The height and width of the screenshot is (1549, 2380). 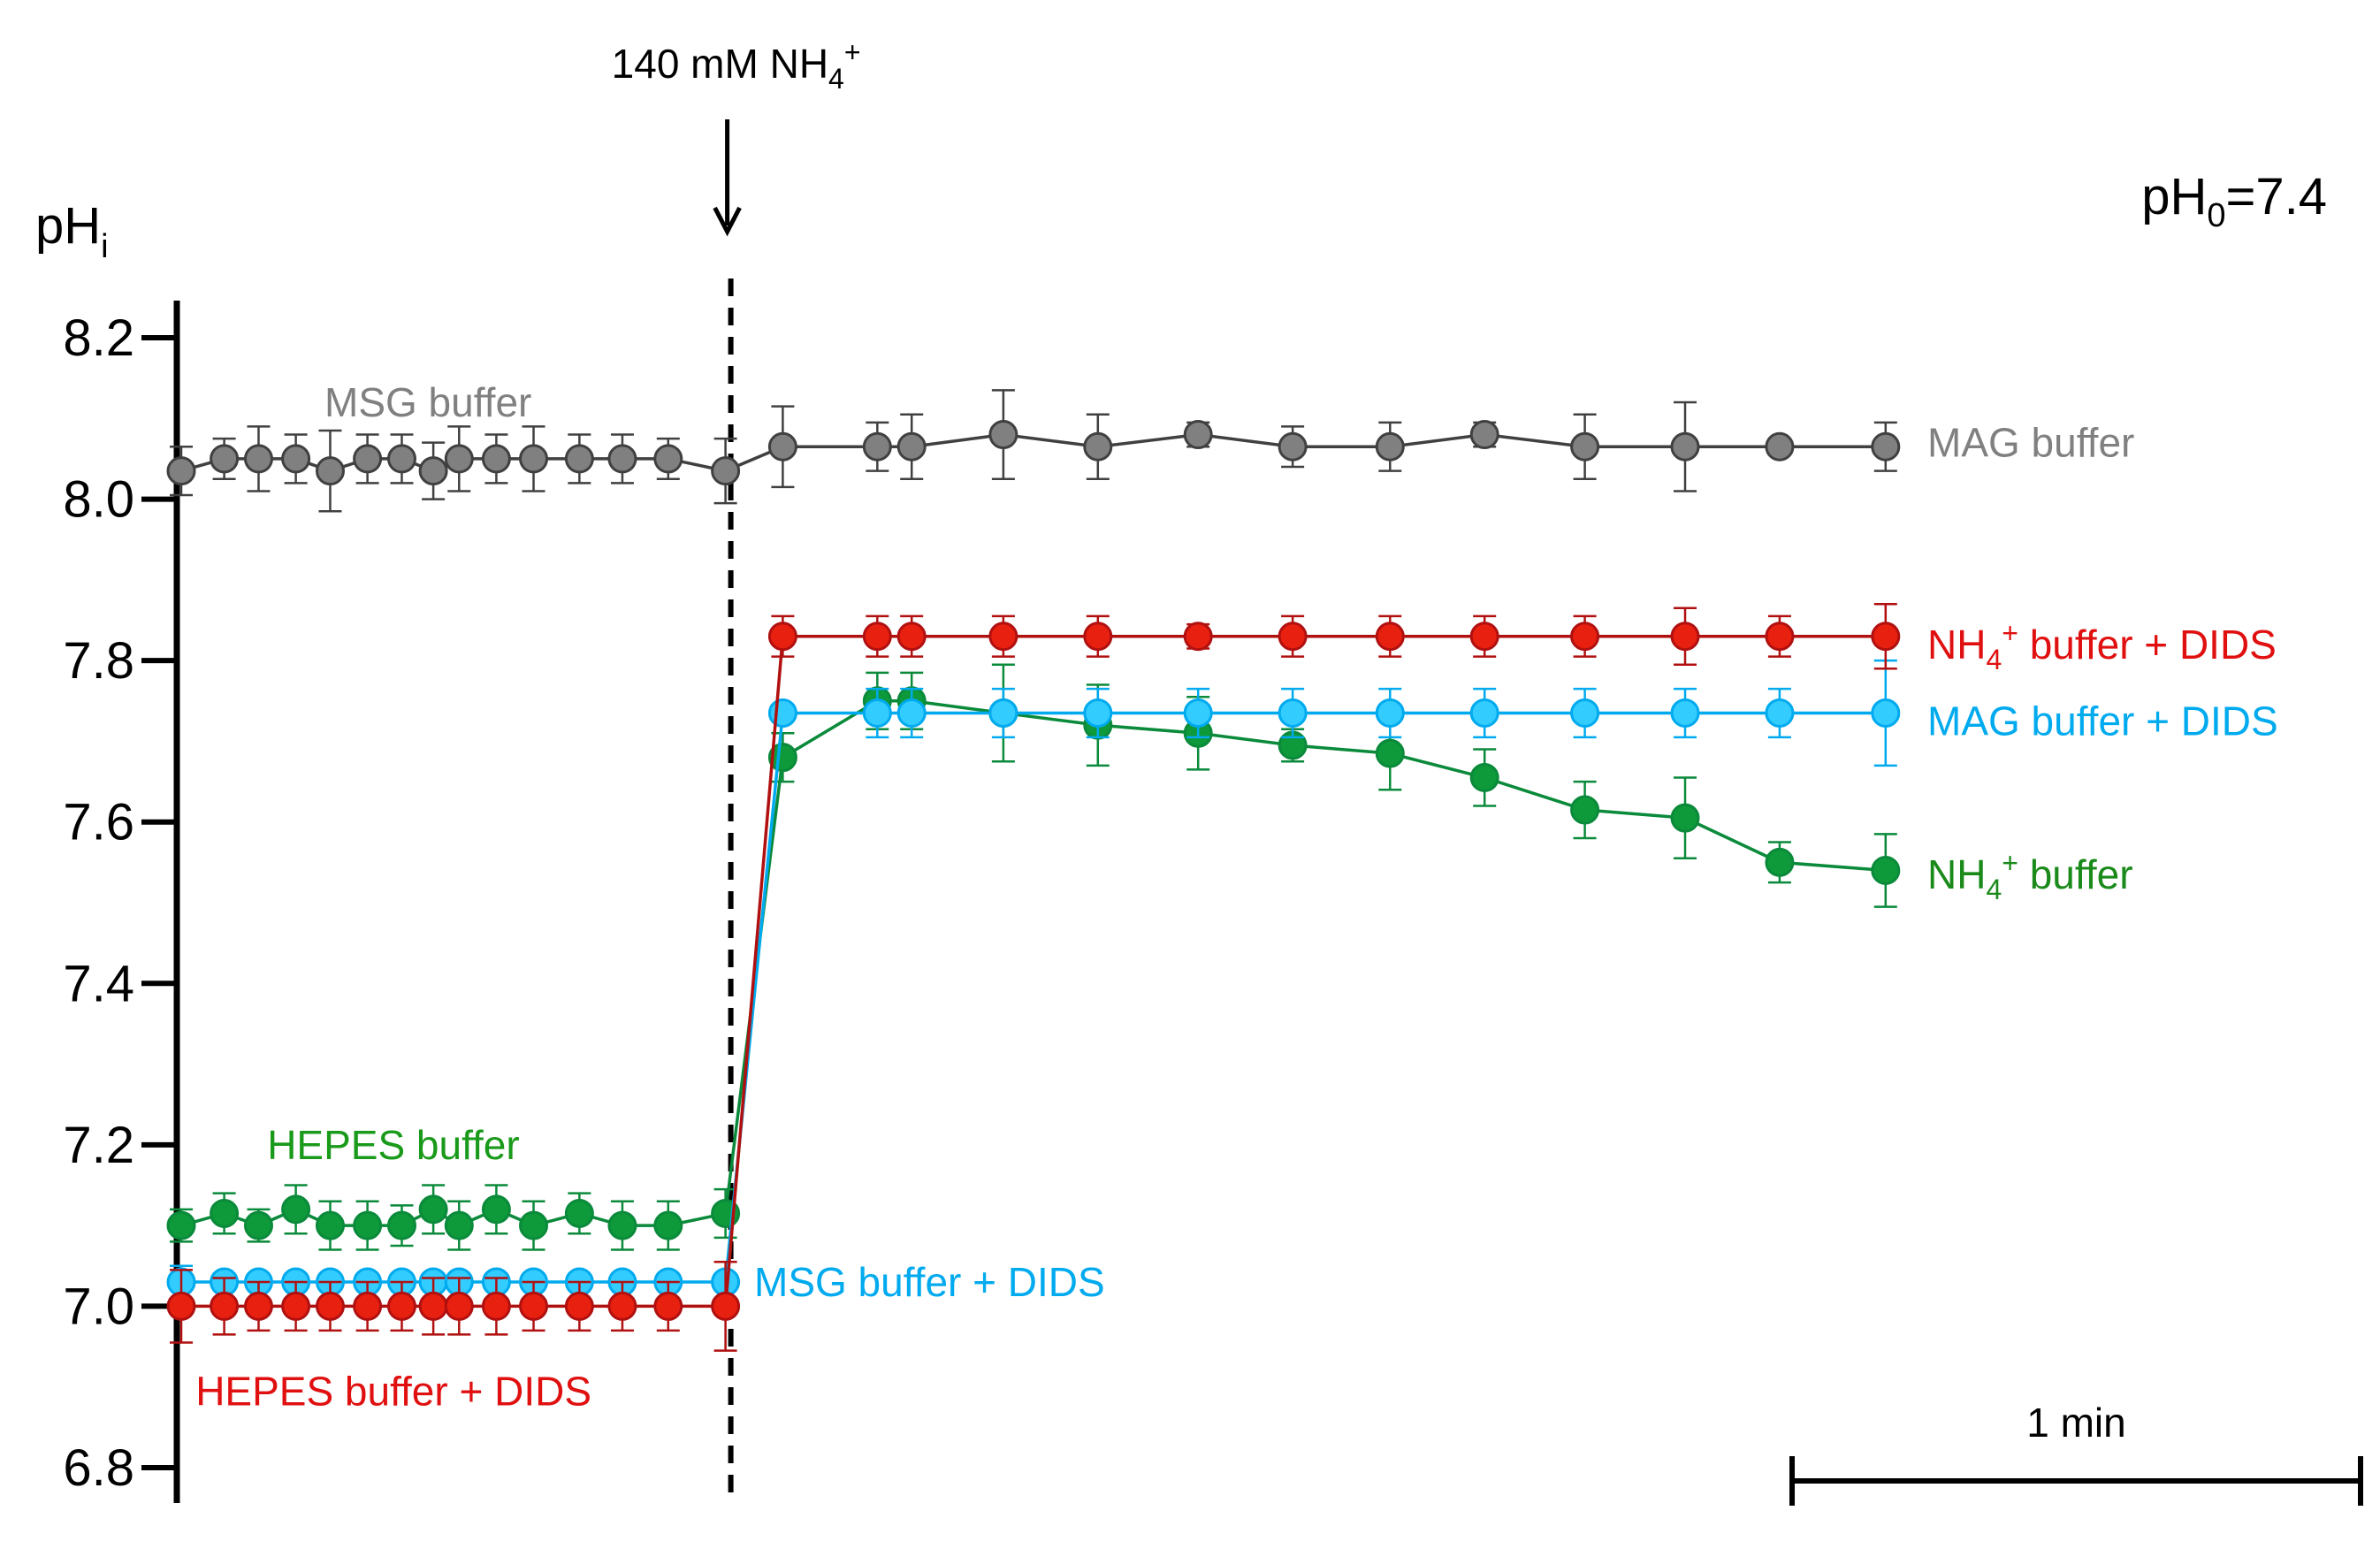 I want to click on scale-bar-label: 1 min, so click(x=2075, y=1423).